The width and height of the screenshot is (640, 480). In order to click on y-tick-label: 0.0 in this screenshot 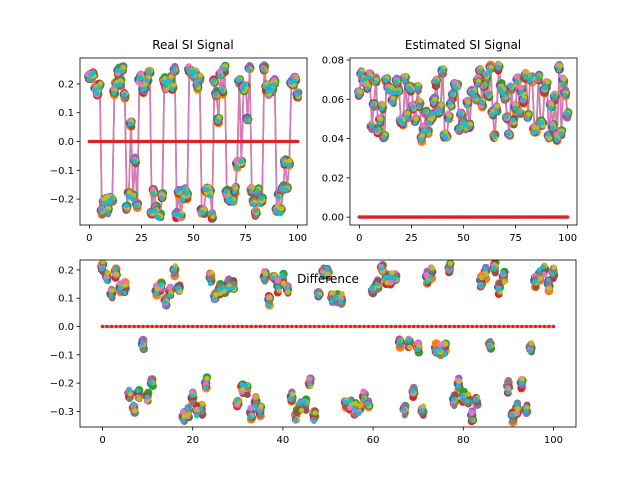, I will do `click(66, 142)`.